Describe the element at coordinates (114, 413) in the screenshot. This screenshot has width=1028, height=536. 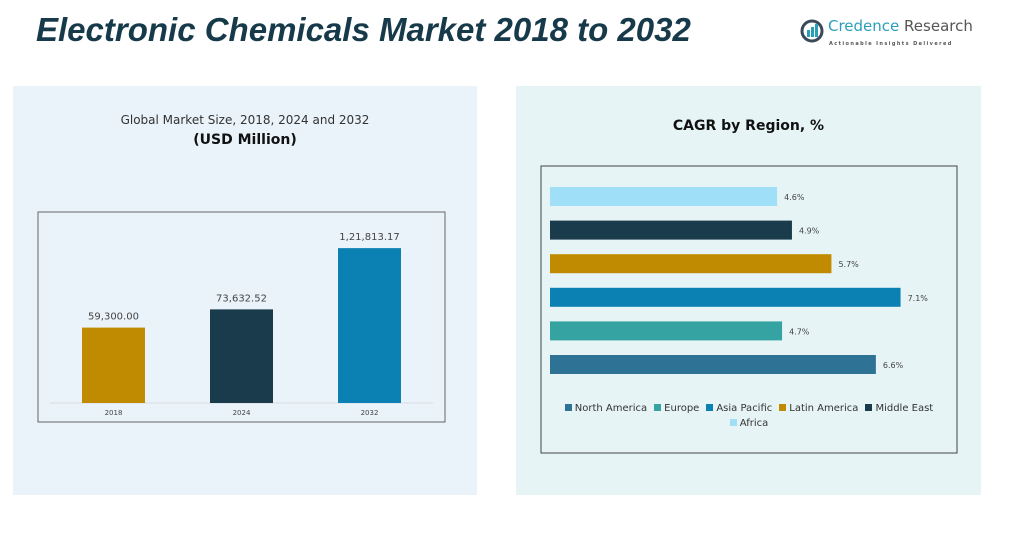
I see `x-tick-label: 2018` at that location.